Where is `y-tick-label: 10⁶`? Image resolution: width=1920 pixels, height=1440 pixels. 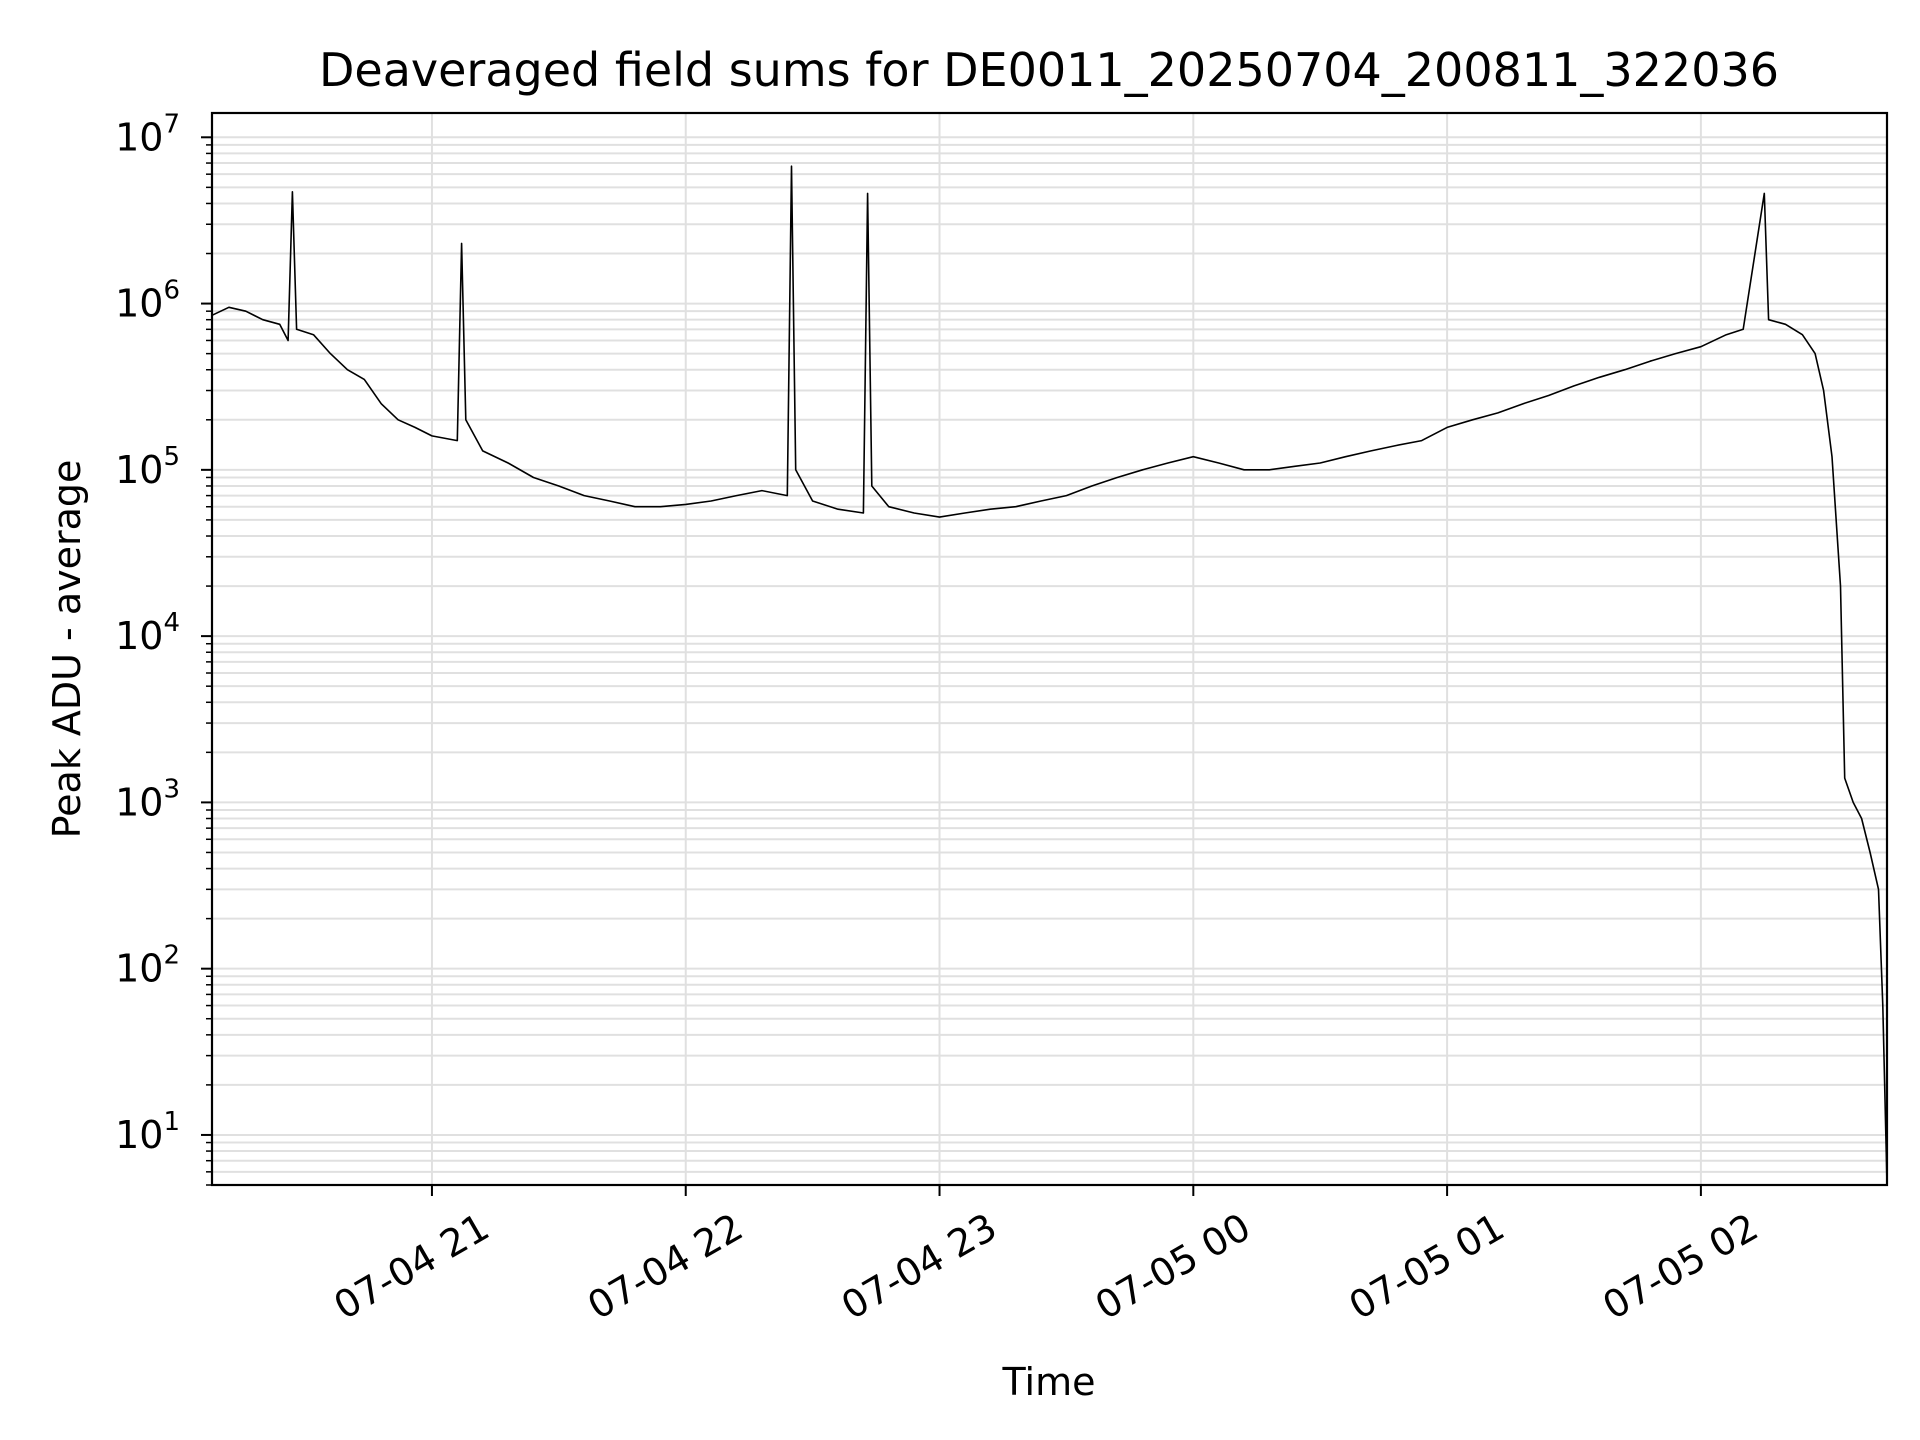
y-tick-label: 10⁶ is located at coordinates (147, 301).